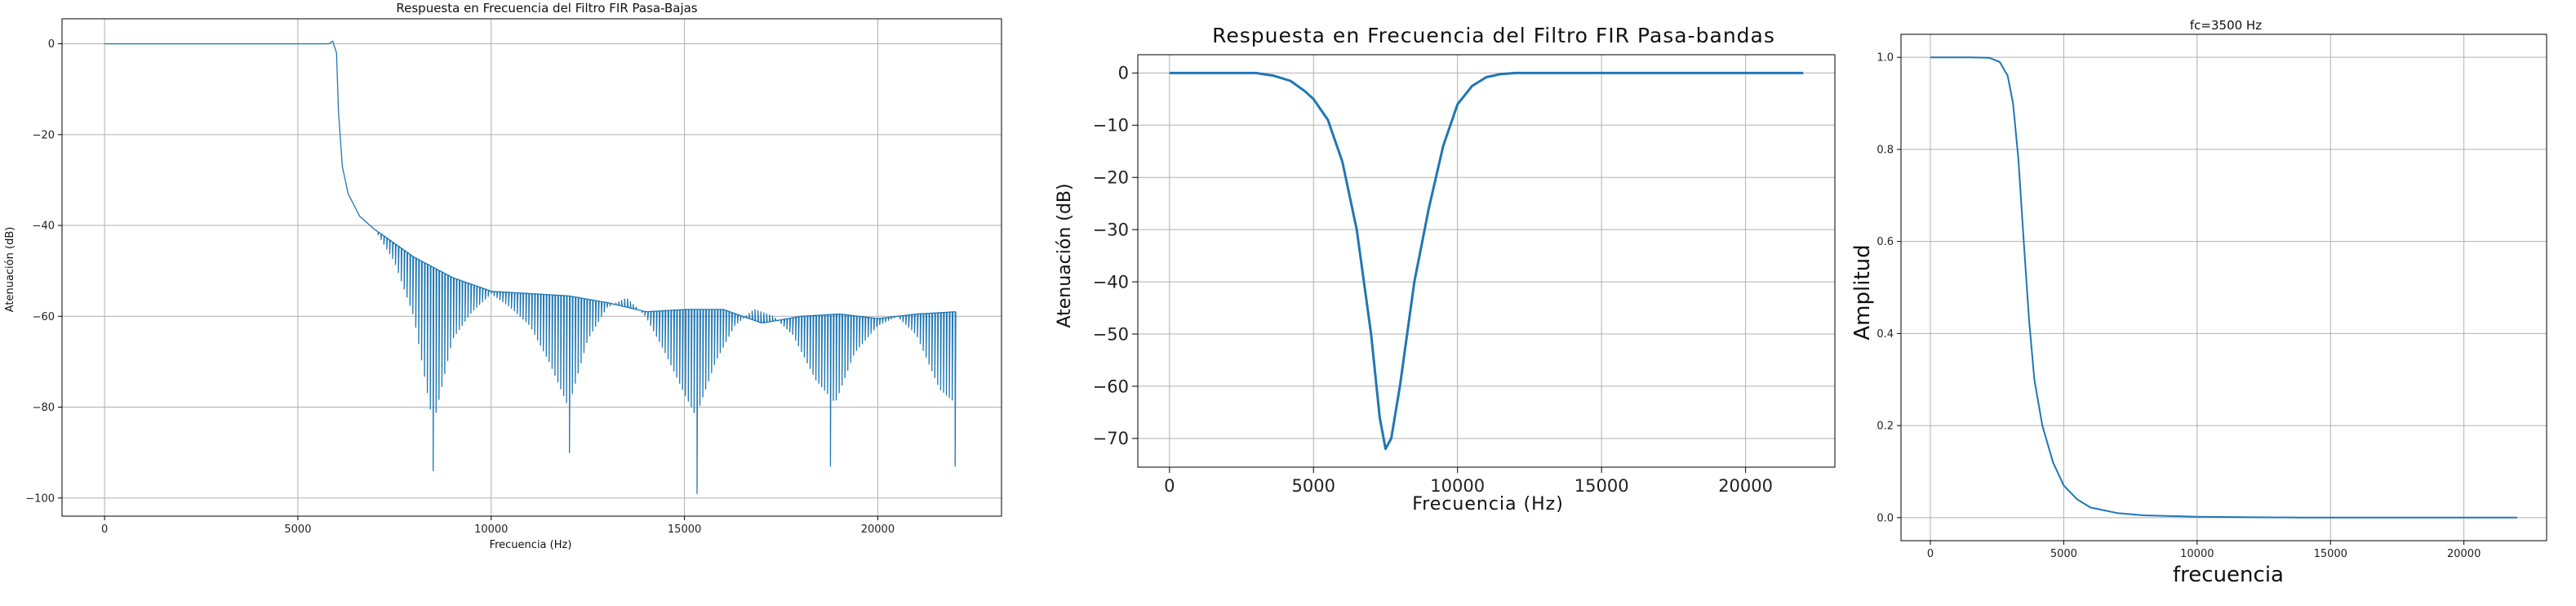  I want to click on y-tick-label: 0.8, so click(1885, 150).